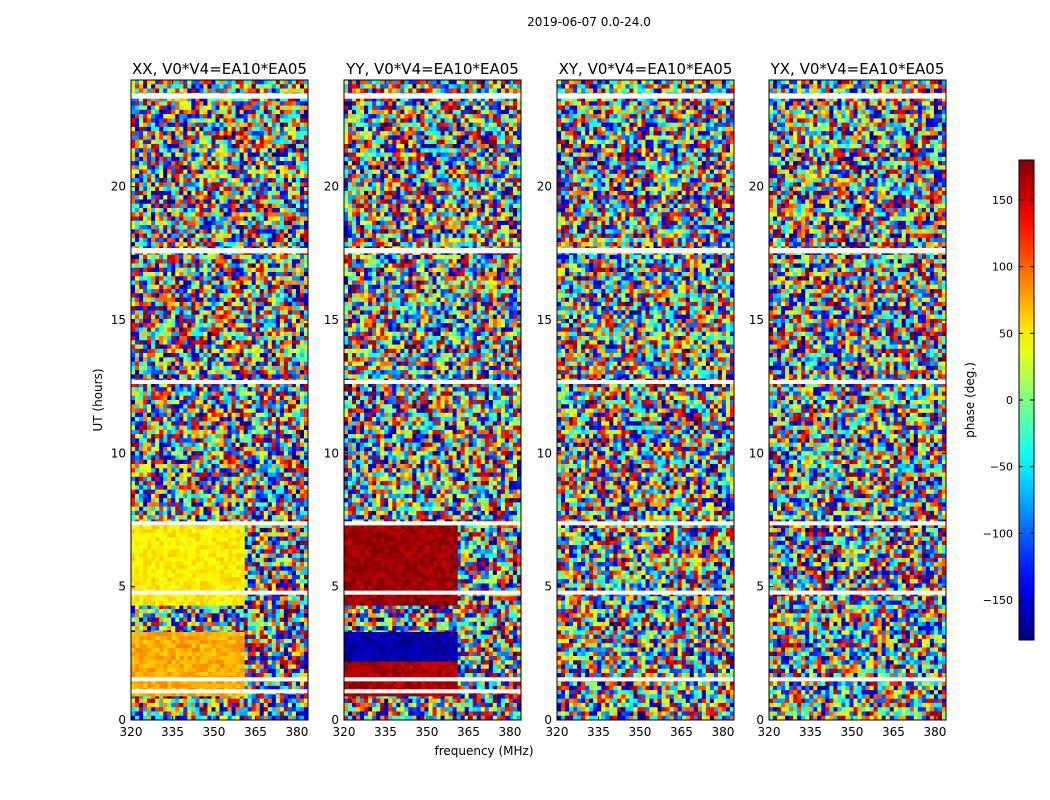  What do you see at coordinates (1026, 400) in the screenshot?
I see `colorbar-gradient` at bounding box center [1026, 400].